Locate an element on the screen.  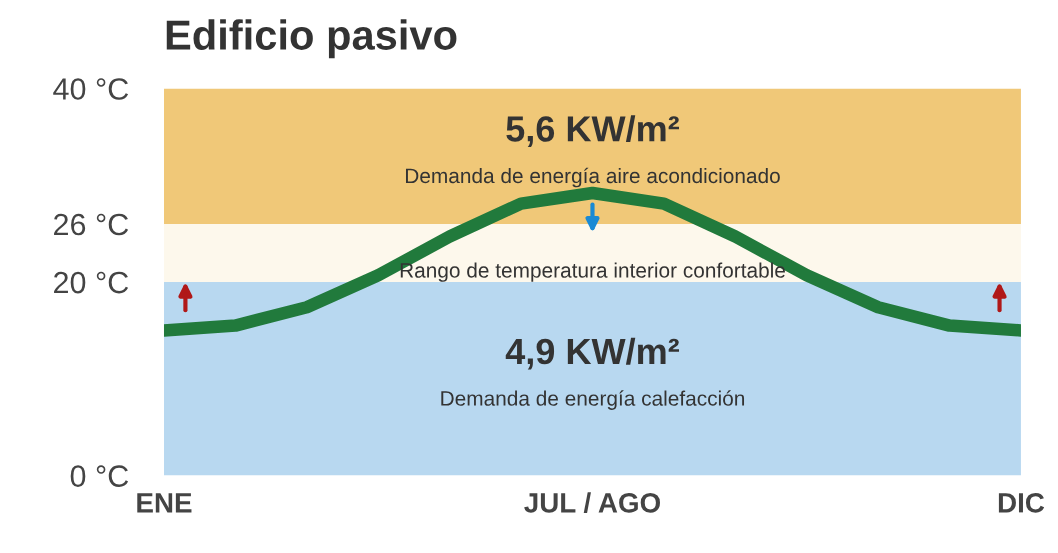
annotation: Demanda de energía aire acondicionado is located at coordinates (592, 177).